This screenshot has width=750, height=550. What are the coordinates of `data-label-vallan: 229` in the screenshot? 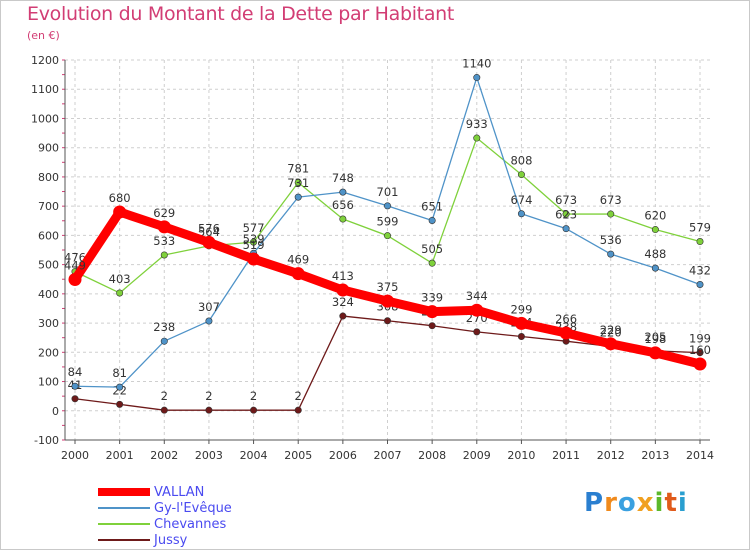 It's located at (611, 330).